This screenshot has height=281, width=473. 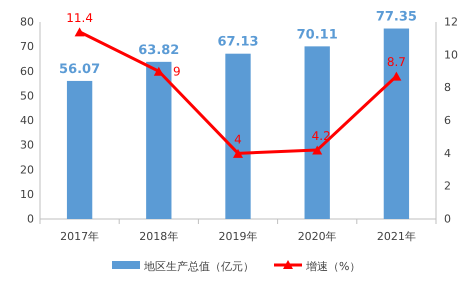 What do you see at coordinates (317, 236) in the screenshot?
I see `x-tick-label: 2020年` at bounding box center [317, 236].